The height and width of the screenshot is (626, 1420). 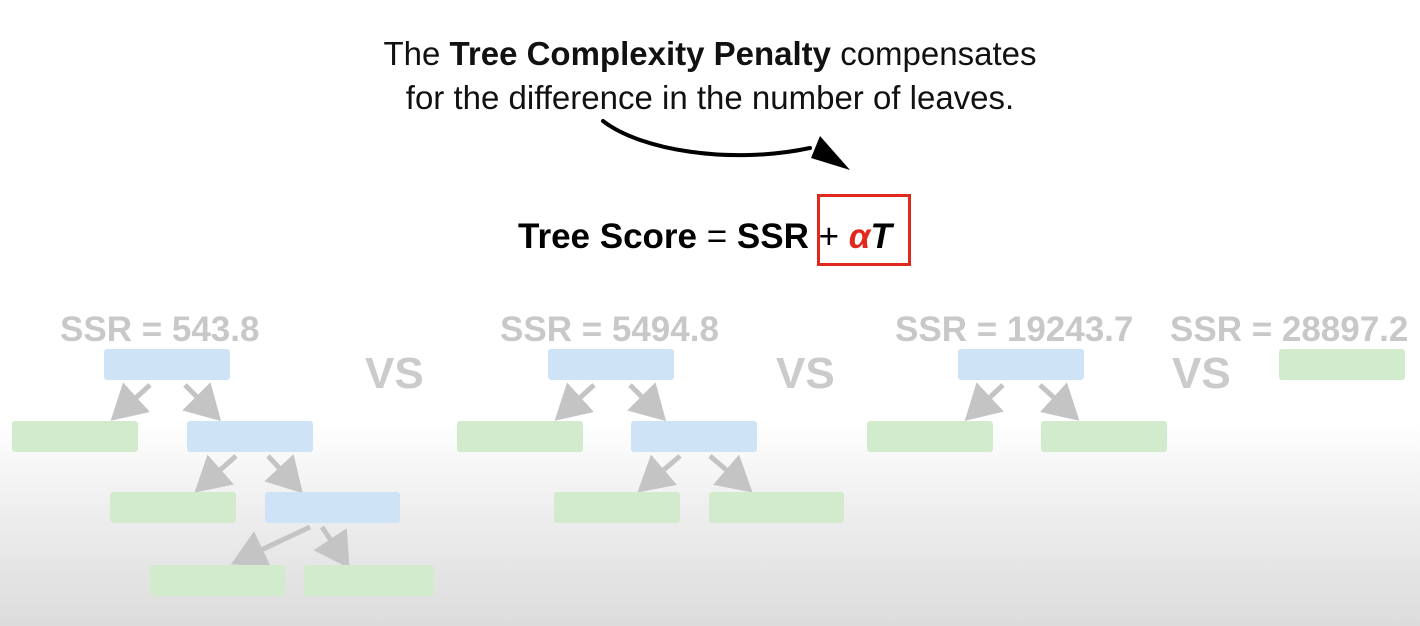 What do you see at coordinates (934, 53) in the screenshot?
I see `caption-line1-suffix: compensates` at bounding box center [934, 53].